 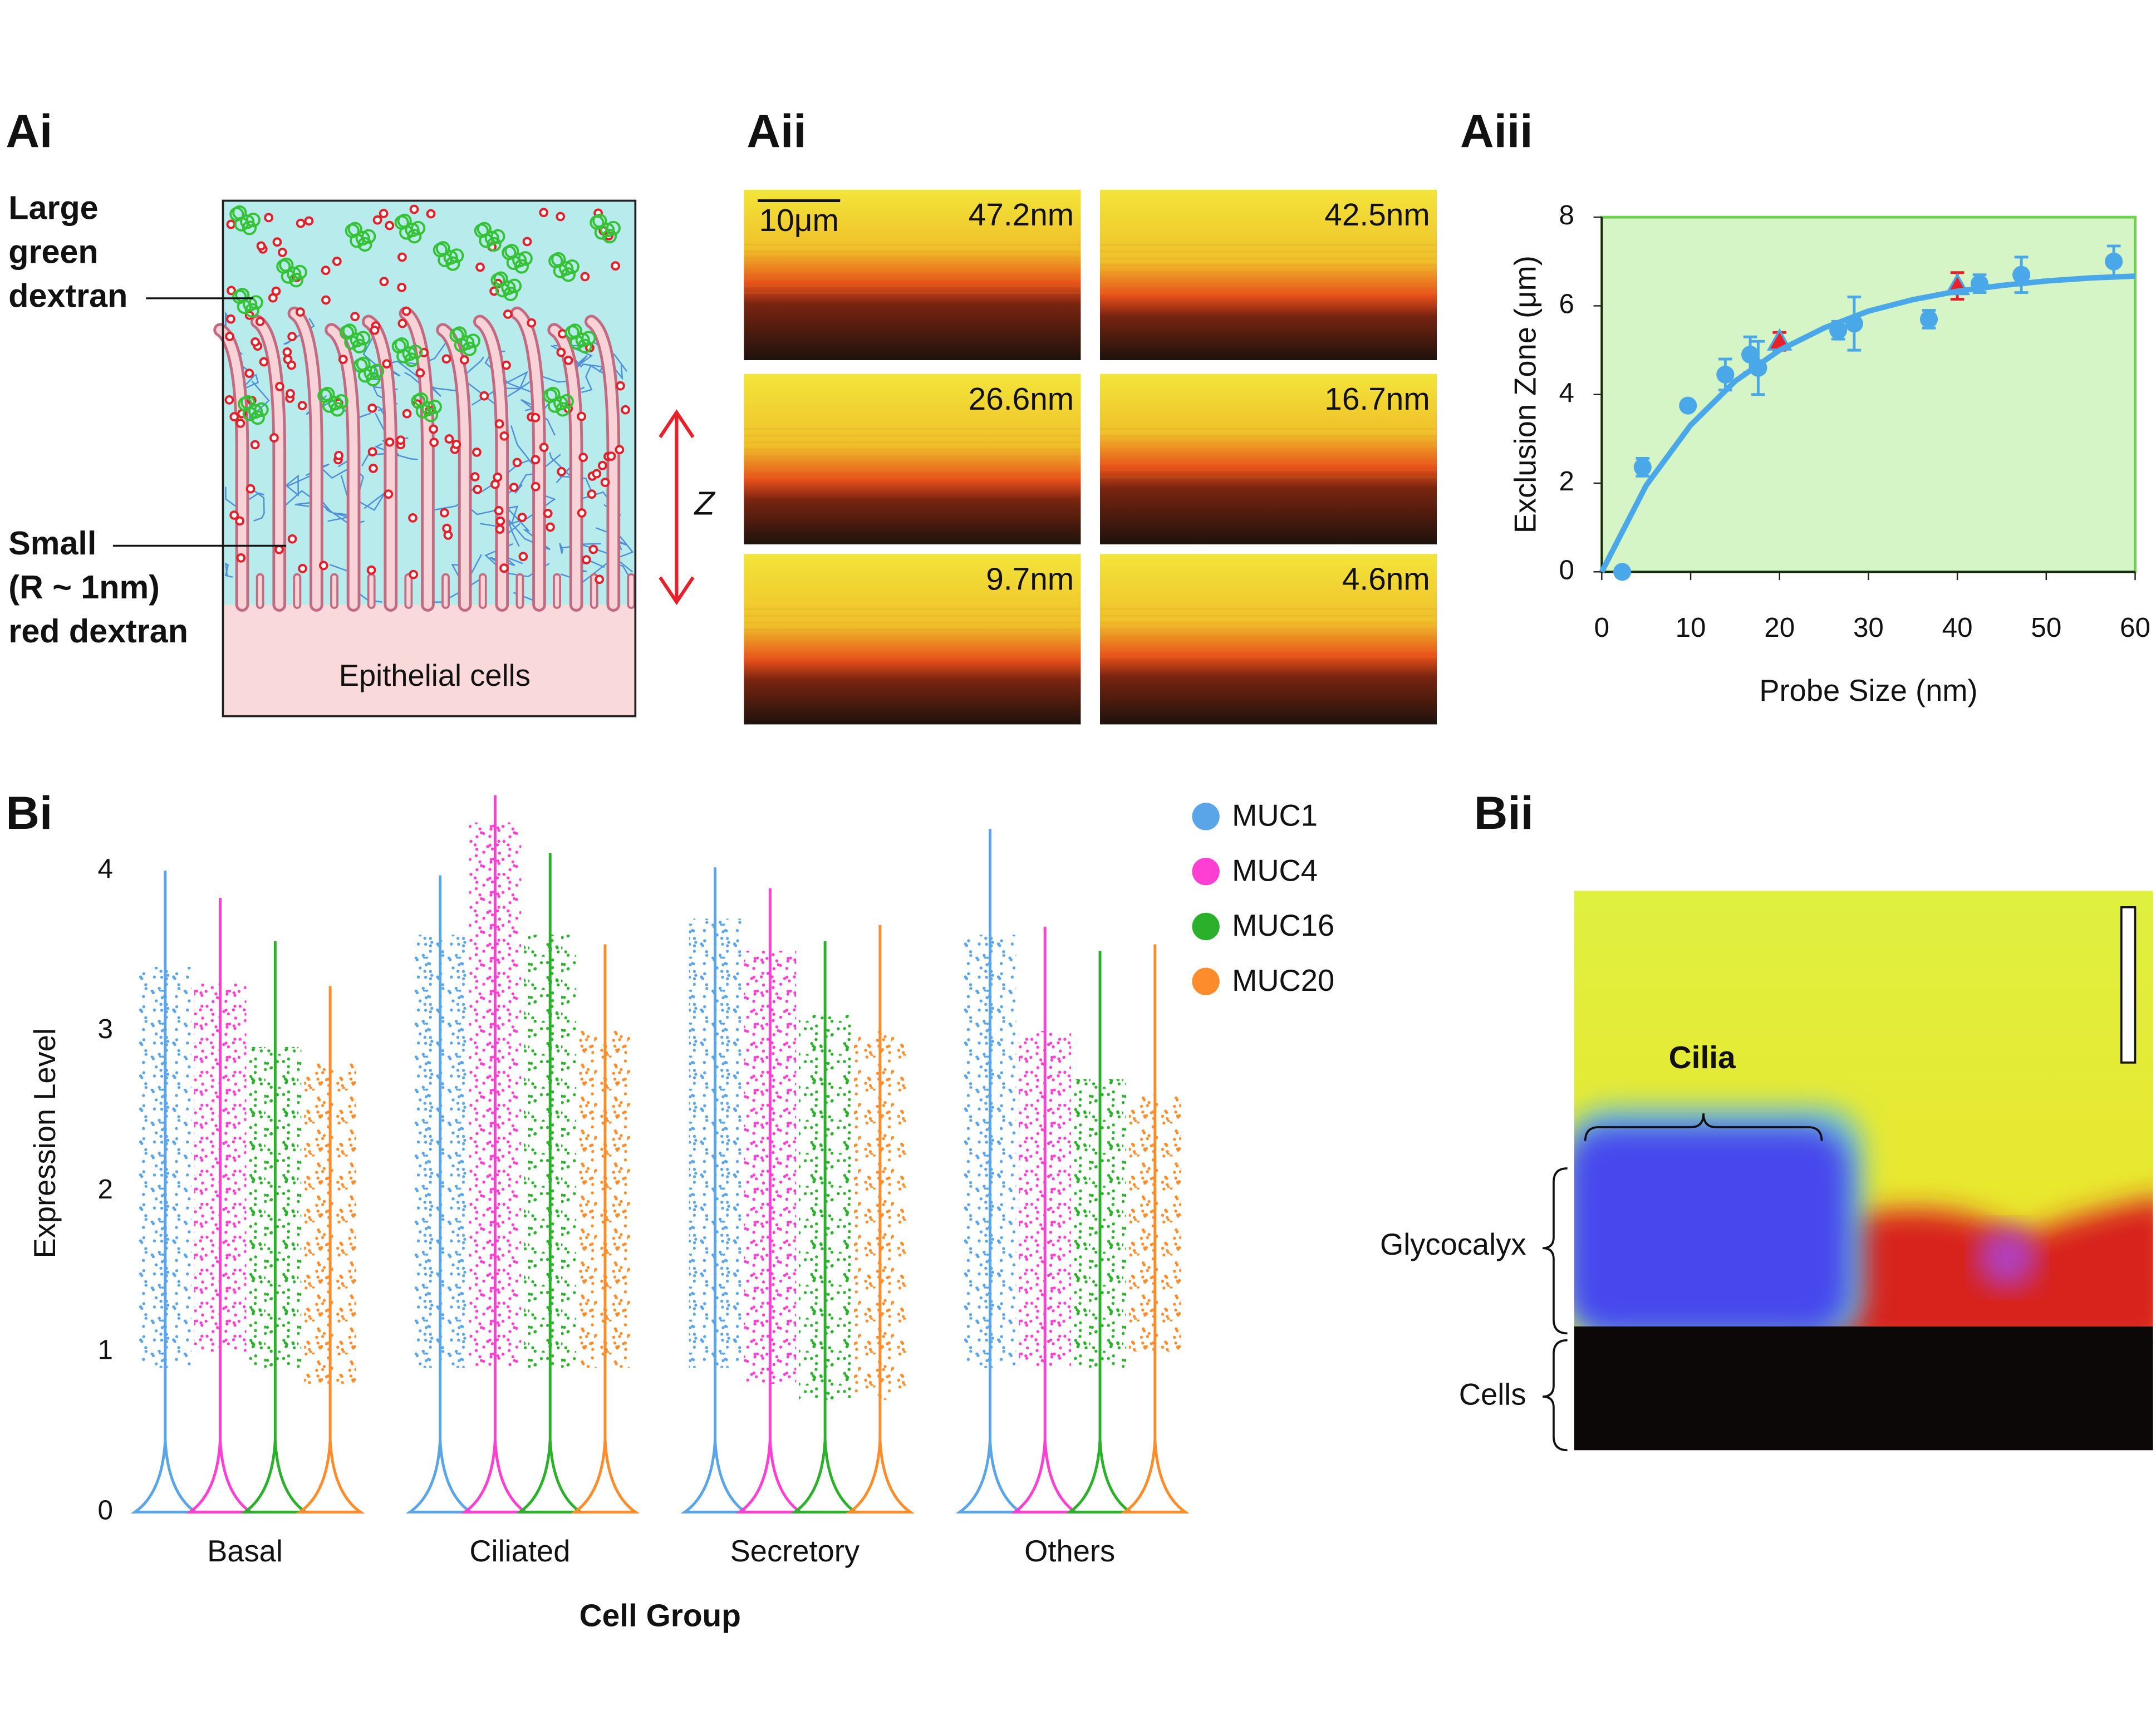 I want to click on cilia-blue, so click(x=1712, y=1230).